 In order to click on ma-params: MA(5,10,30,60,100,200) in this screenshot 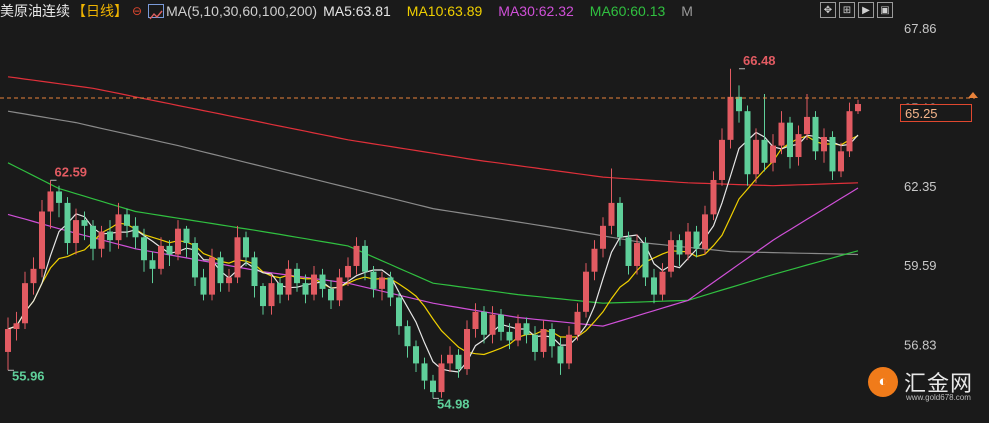, I will do `click(242, 11)`.